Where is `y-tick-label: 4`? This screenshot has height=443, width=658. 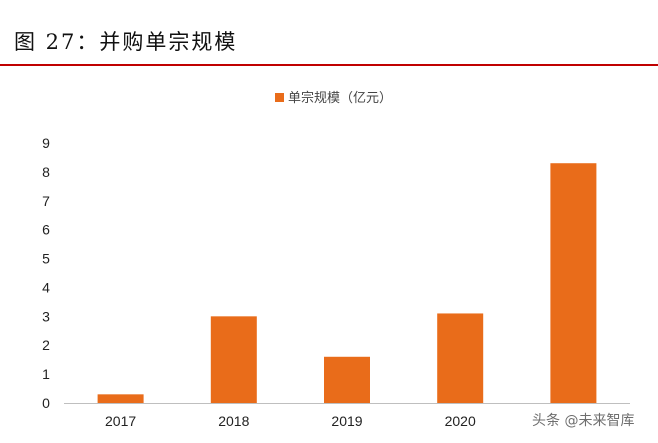
y-tick-label: 4 is located at coordinates (46, 287).